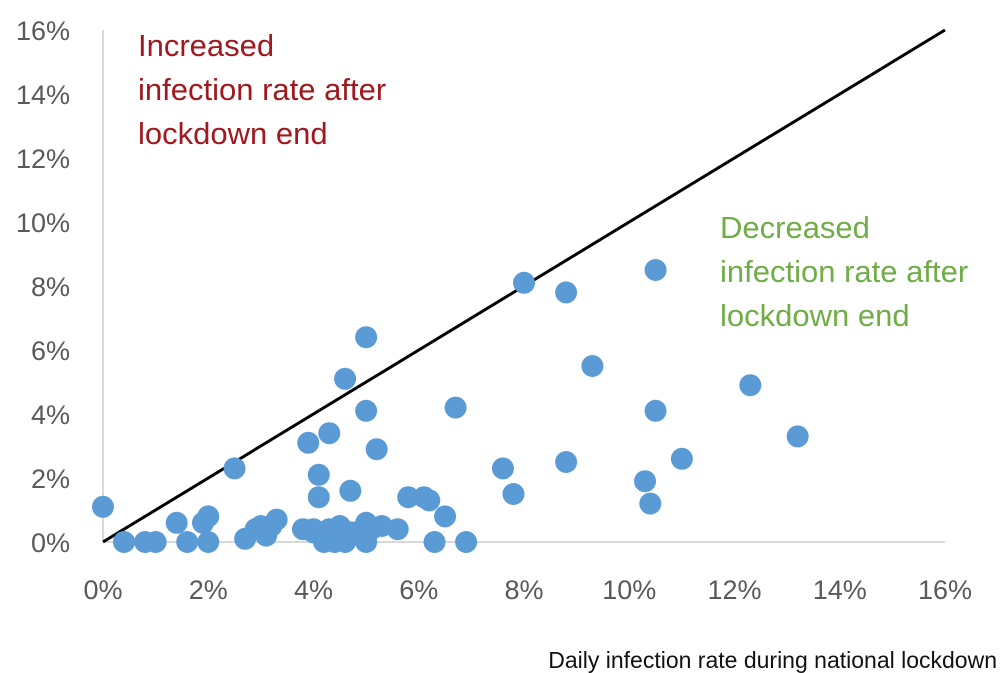  I want to click on annotation-line: Increased, so click(206, 45).